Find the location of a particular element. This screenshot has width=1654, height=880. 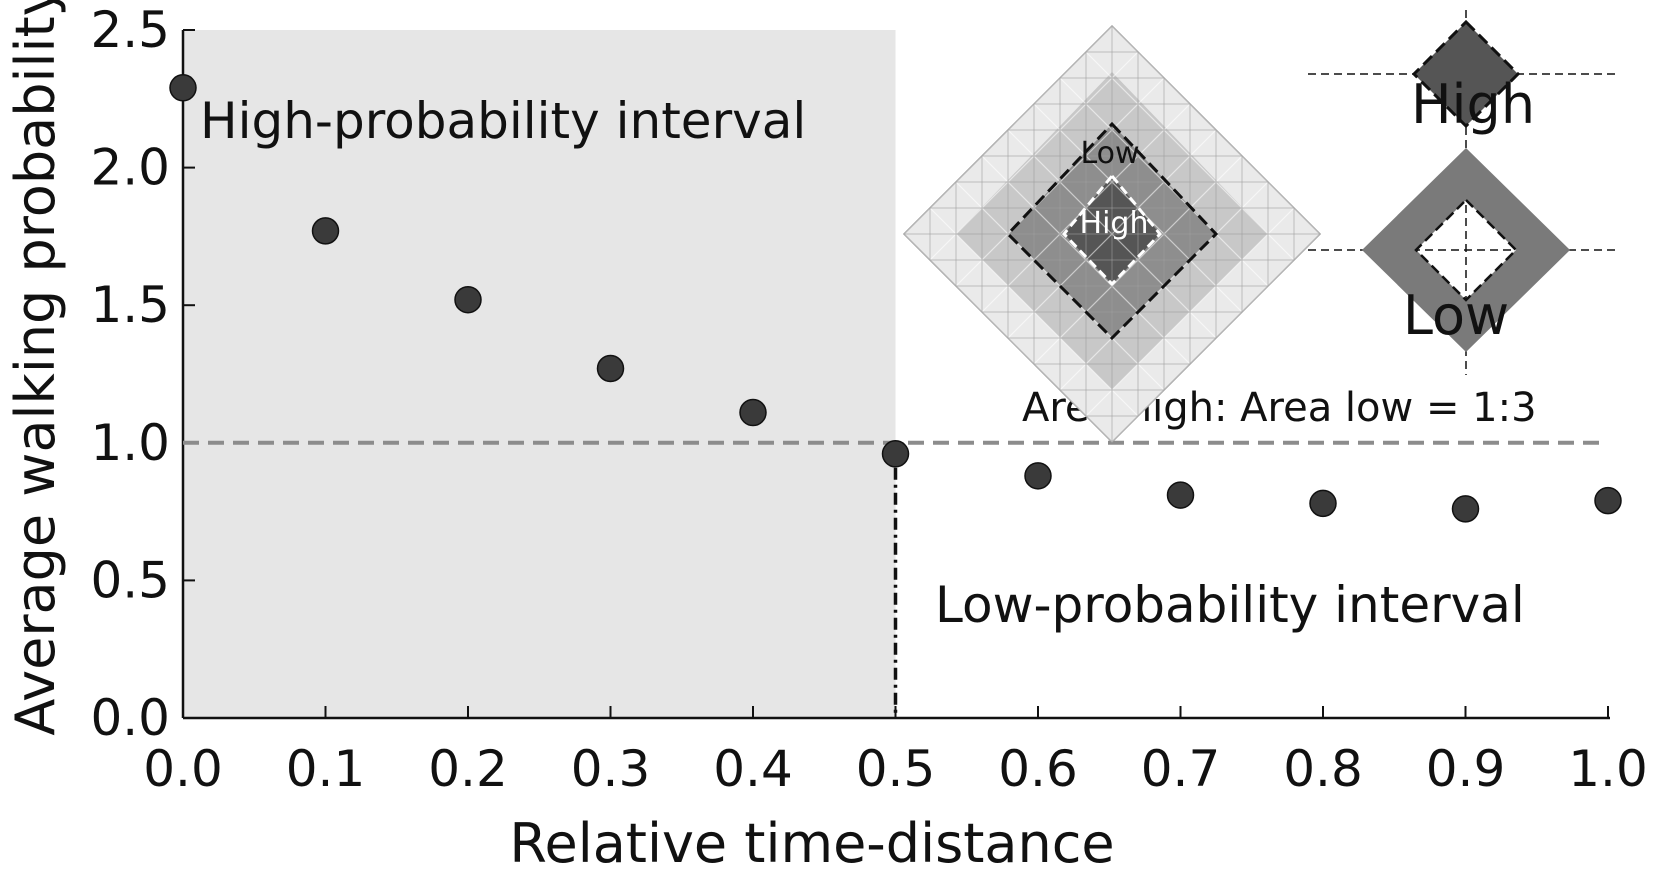

inset-right-inner-boundary is located at coordinates (1466, 250).